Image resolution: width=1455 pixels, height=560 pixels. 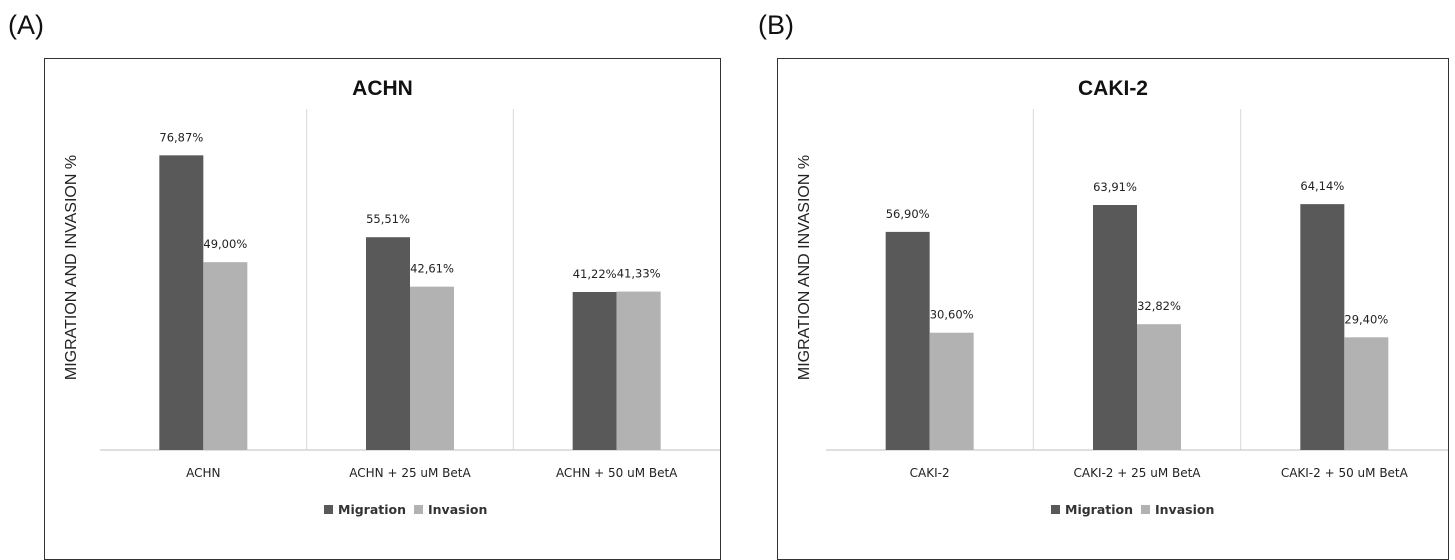 I want to click on bar-invasion-achn, so click(x=225, y=356).